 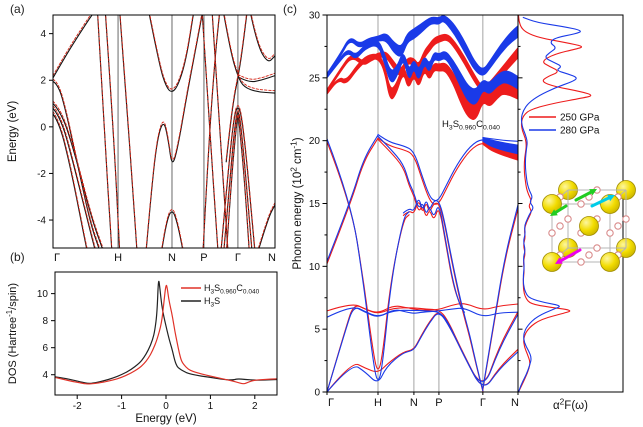 I want to click on phonon-ytick-label: 20, so click(x=315, y=141).